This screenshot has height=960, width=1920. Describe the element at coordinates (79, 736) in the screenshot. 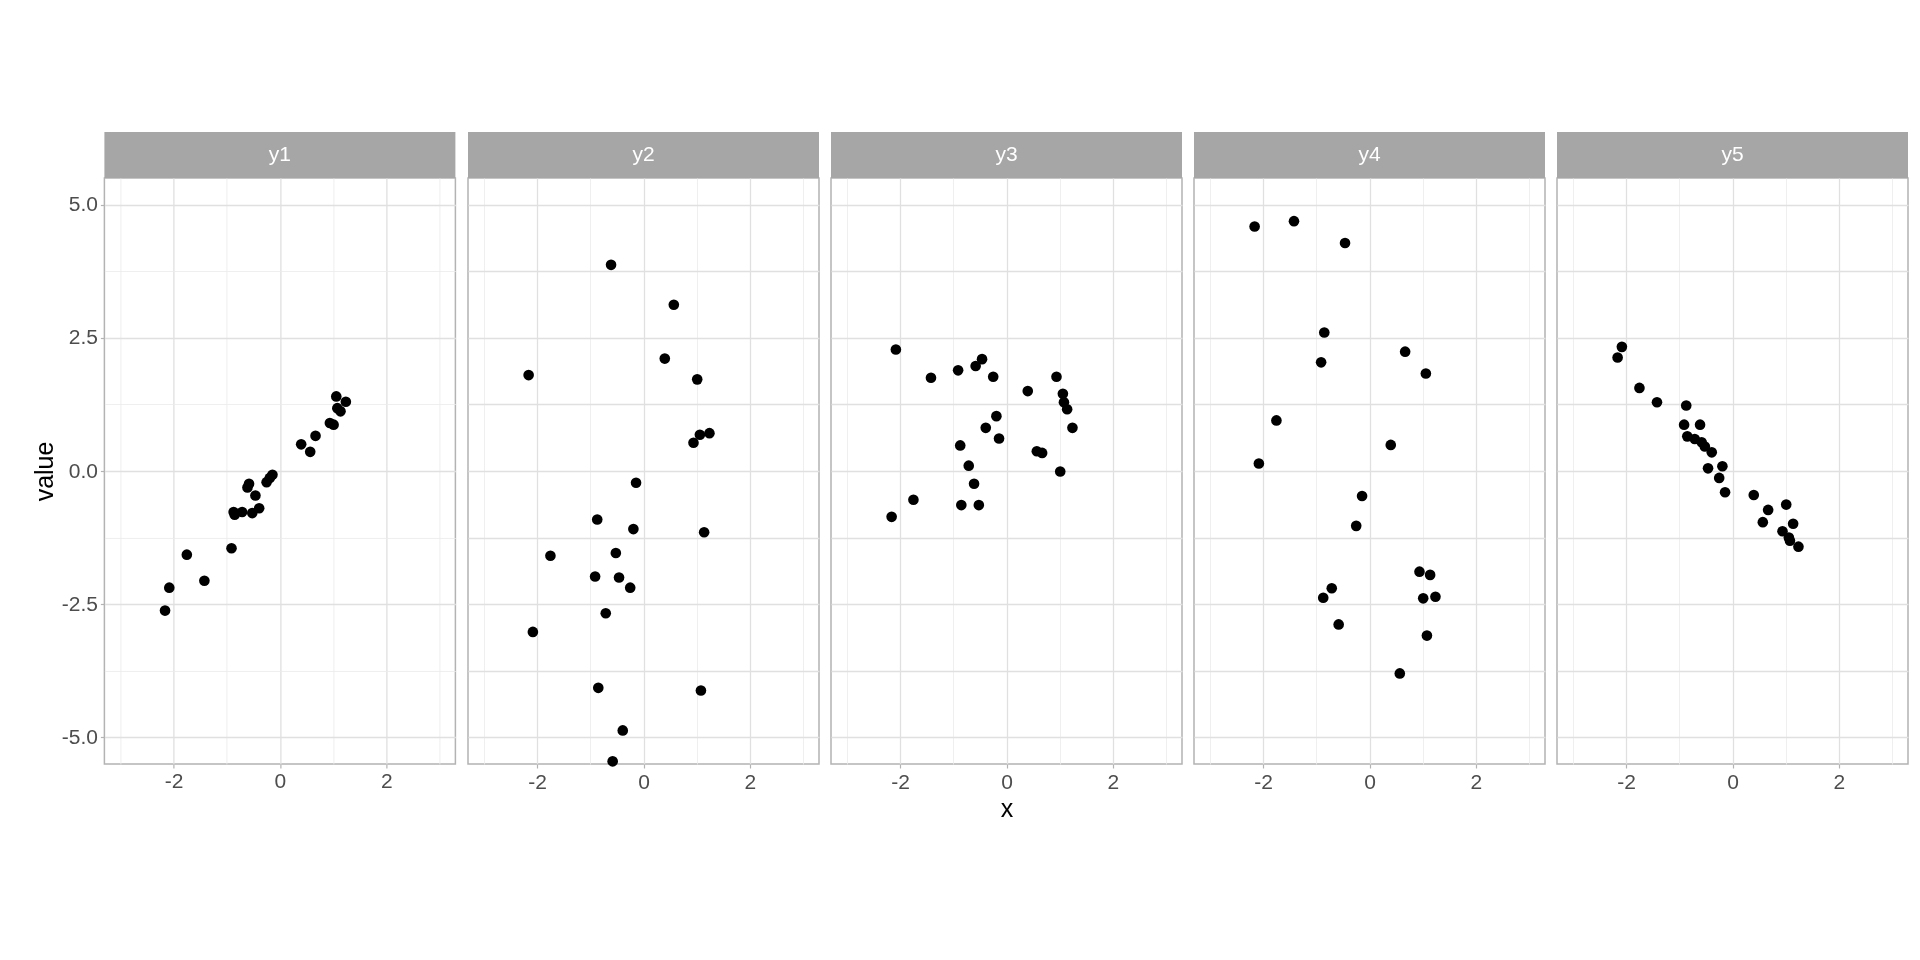

I see `y-tick-label: -5.0` at that location.